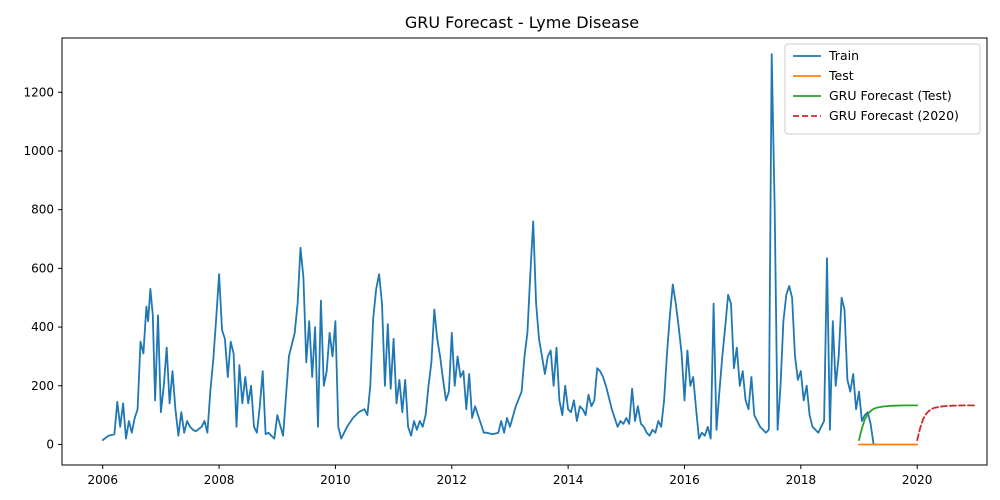  Describe the element at coordinates (38, 92) in the screenshot. I see `y-tick-label: 1200` at that location.